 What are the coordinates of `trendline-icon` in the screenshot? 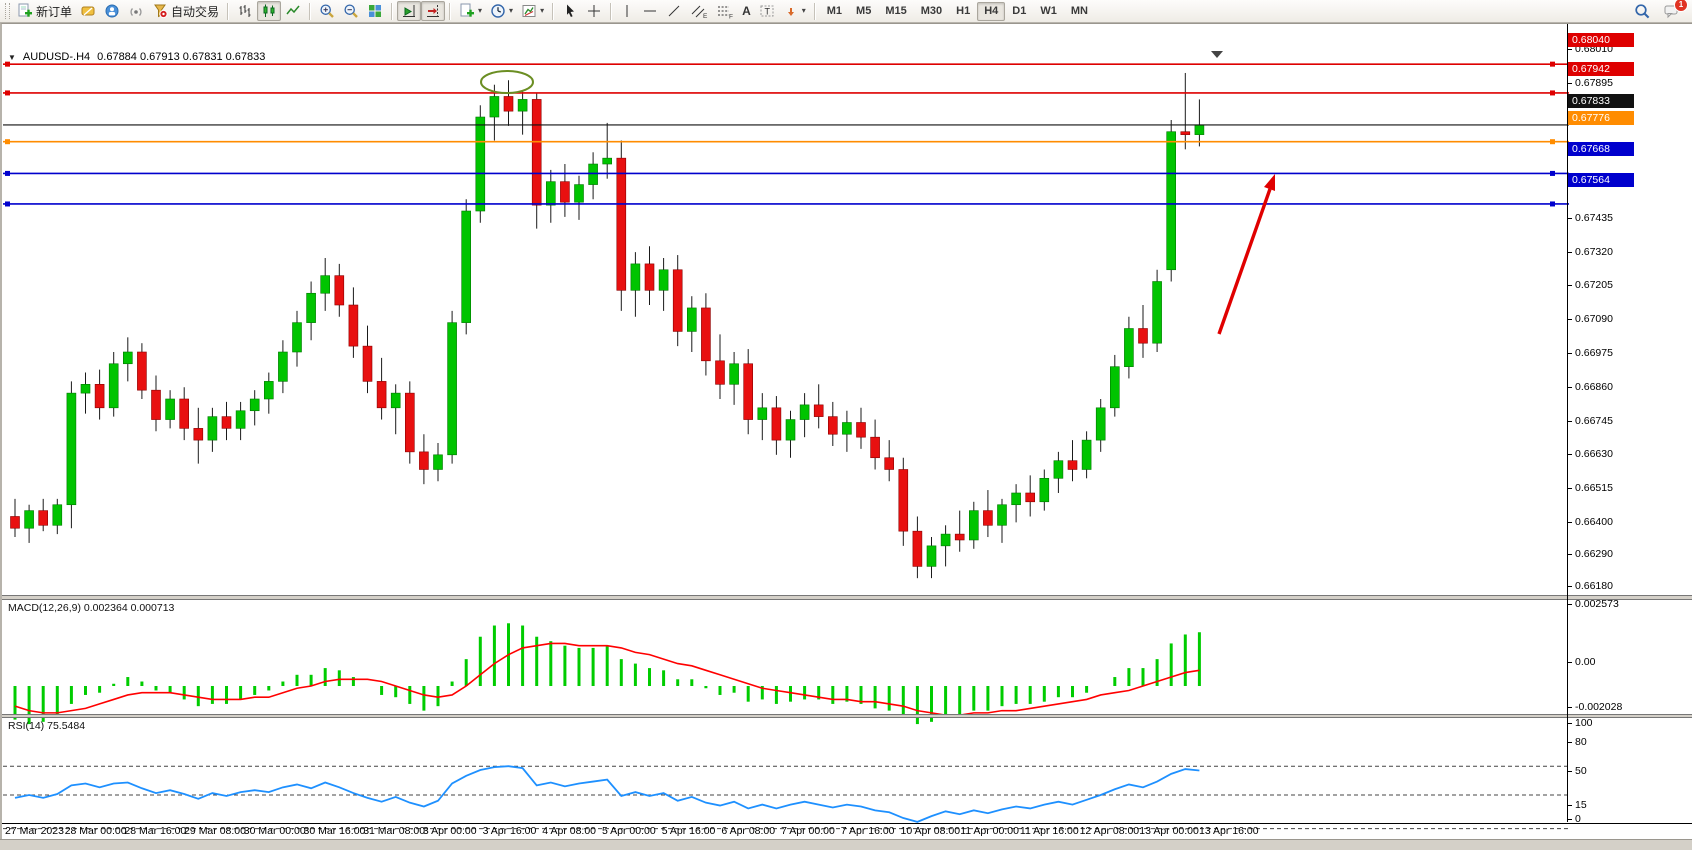 It's located at (674, 11).